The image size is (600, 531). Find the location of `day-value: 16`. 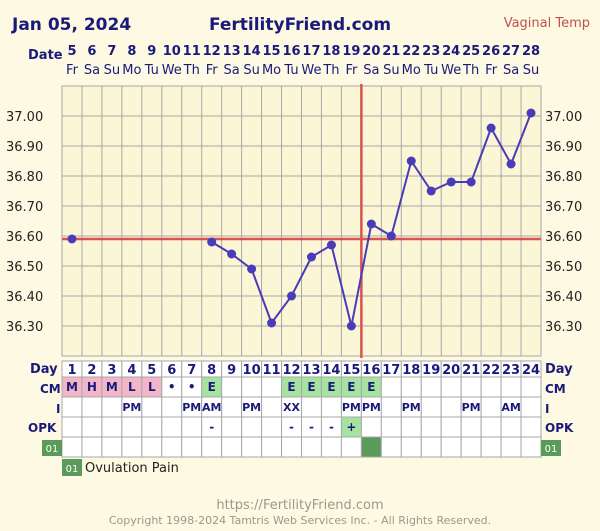

day-value: 16 is located at coordinates (371, 370).